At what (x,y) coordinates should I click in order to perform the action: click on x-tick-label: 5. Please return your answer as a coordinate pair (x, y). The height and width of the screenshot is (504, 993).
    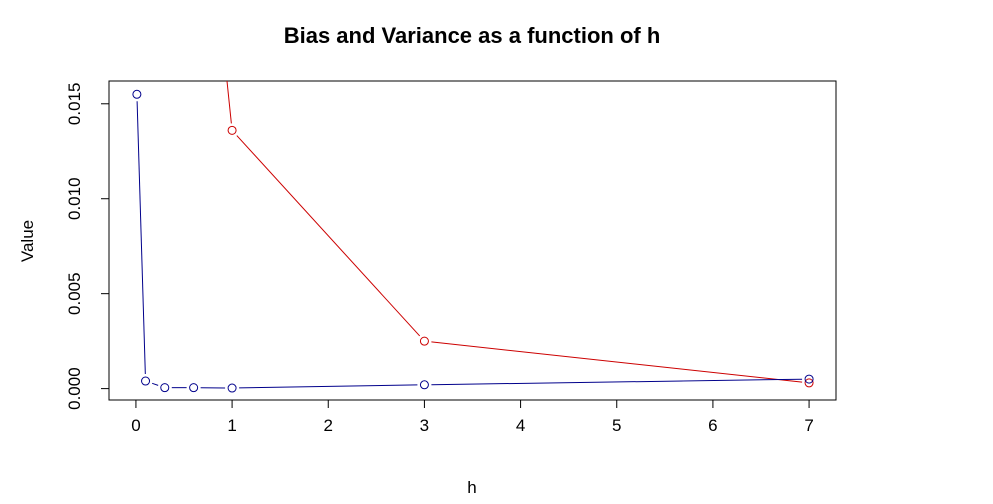
    Looking at the image, I should click on (616, 425).